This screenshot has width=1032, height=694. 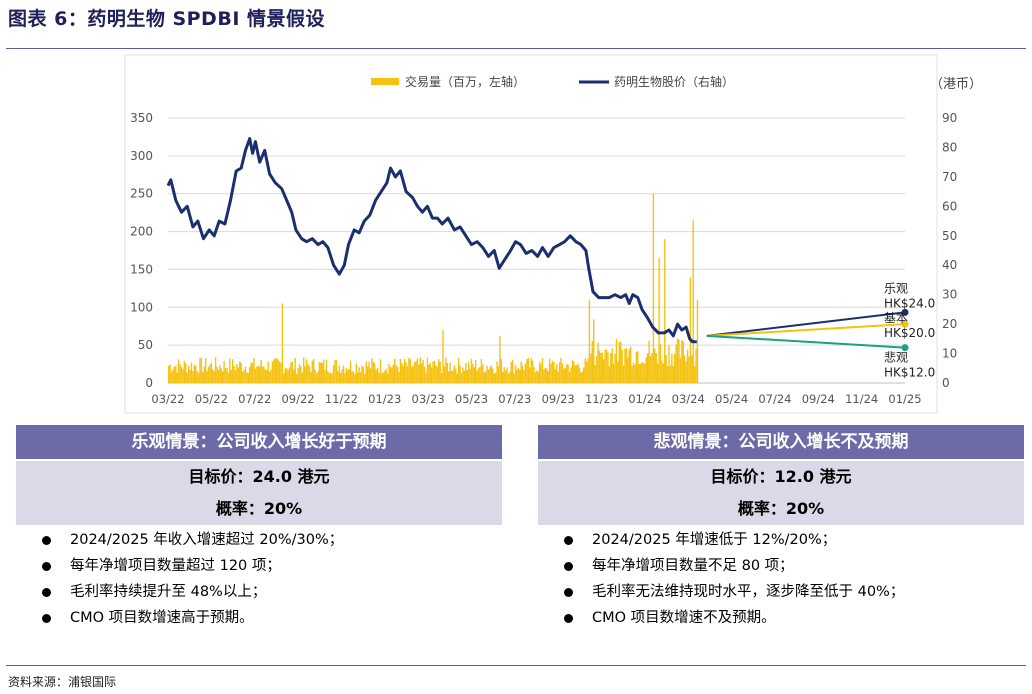 I want to click on legend-volume-label: 交易量（百万，左轴）, so click(x=465, y=81).